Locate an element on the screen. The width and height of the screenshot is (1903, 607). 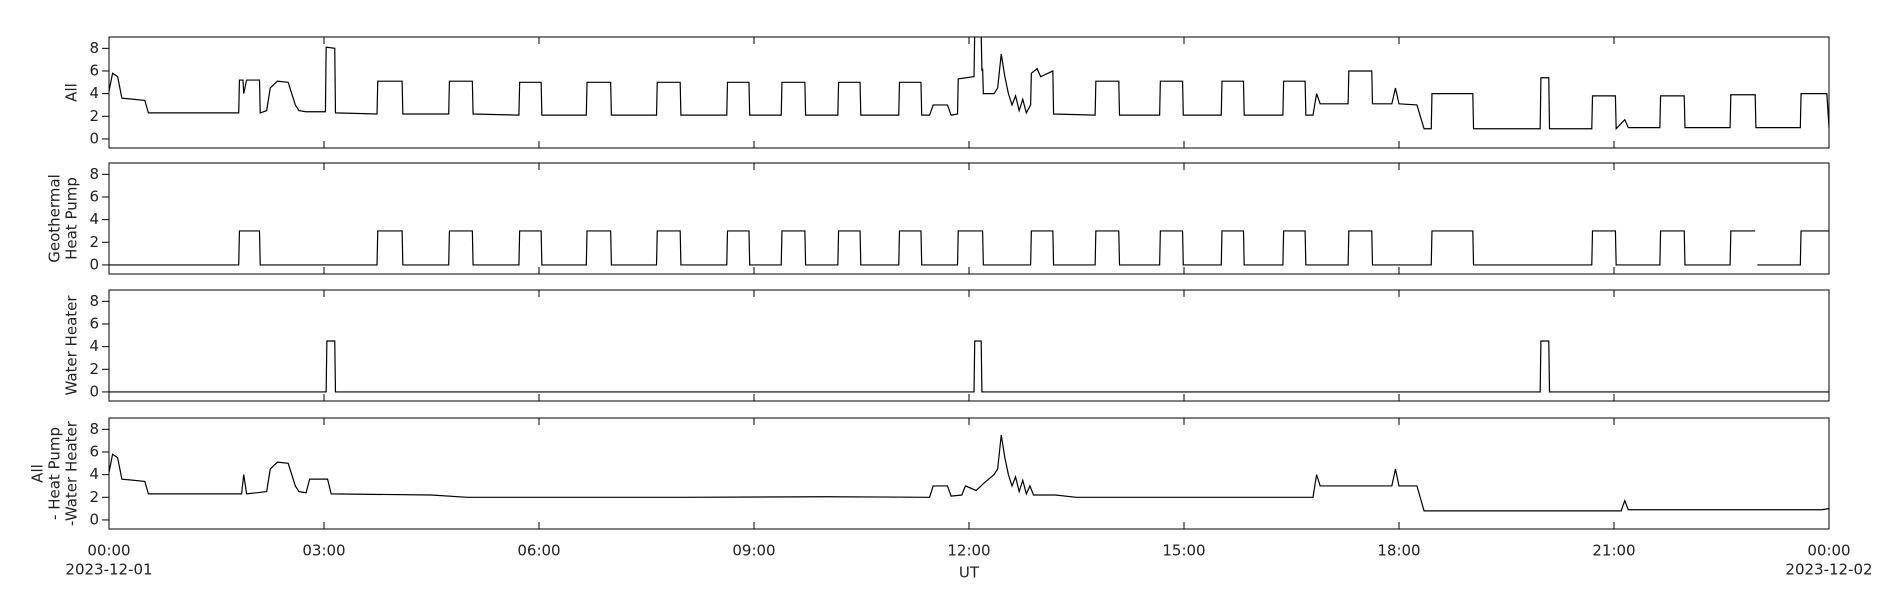
y-axis-label: -Water Heater is located at coordinates (72, 473).